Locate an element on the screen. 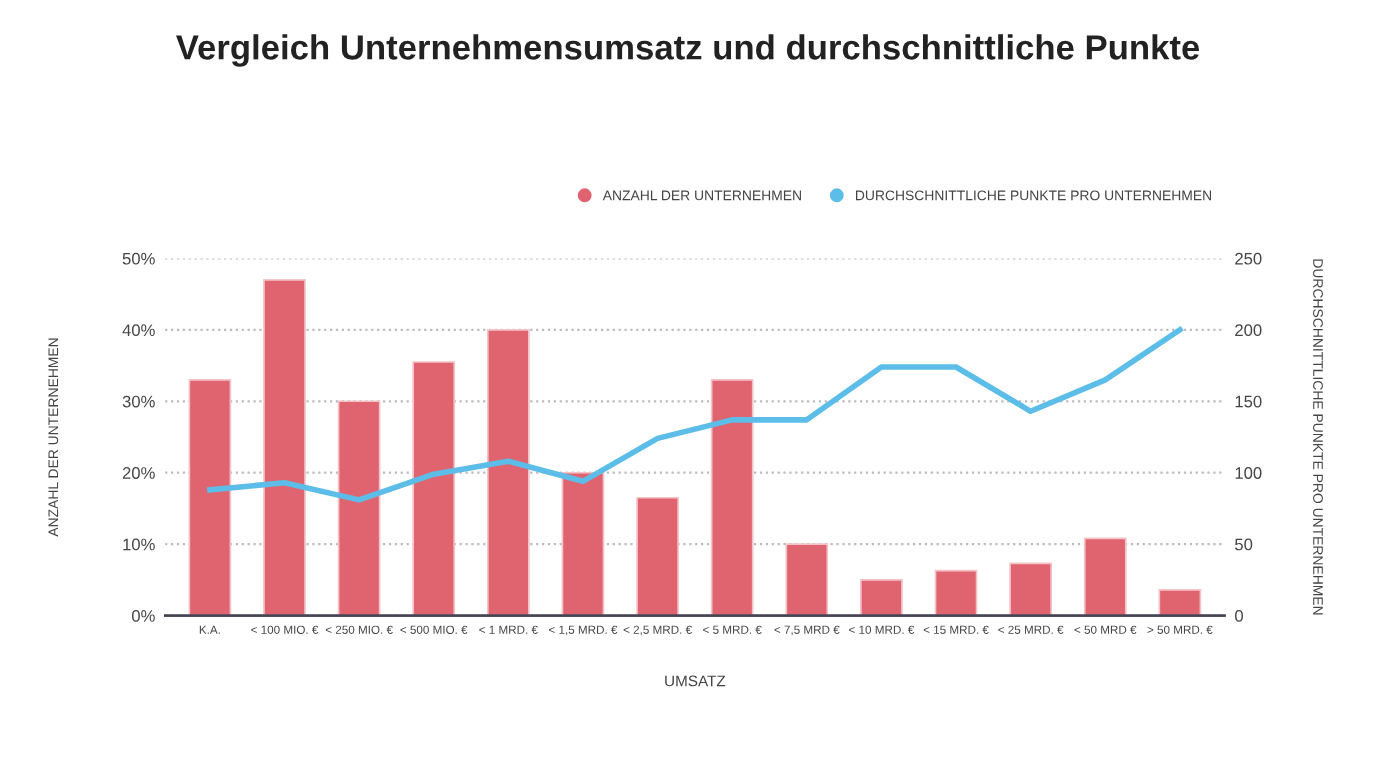 This screenshot has width=1376, height=760. y2-tick-label: 200 is located at coordinates (1248, 330).